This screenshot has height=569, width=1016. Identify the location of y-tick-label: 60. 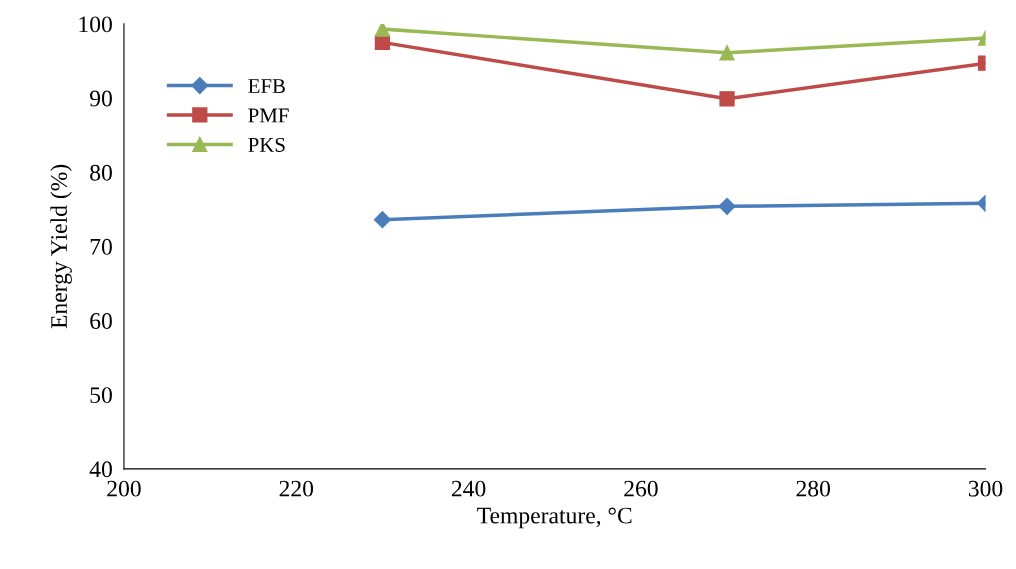
(101, 321).